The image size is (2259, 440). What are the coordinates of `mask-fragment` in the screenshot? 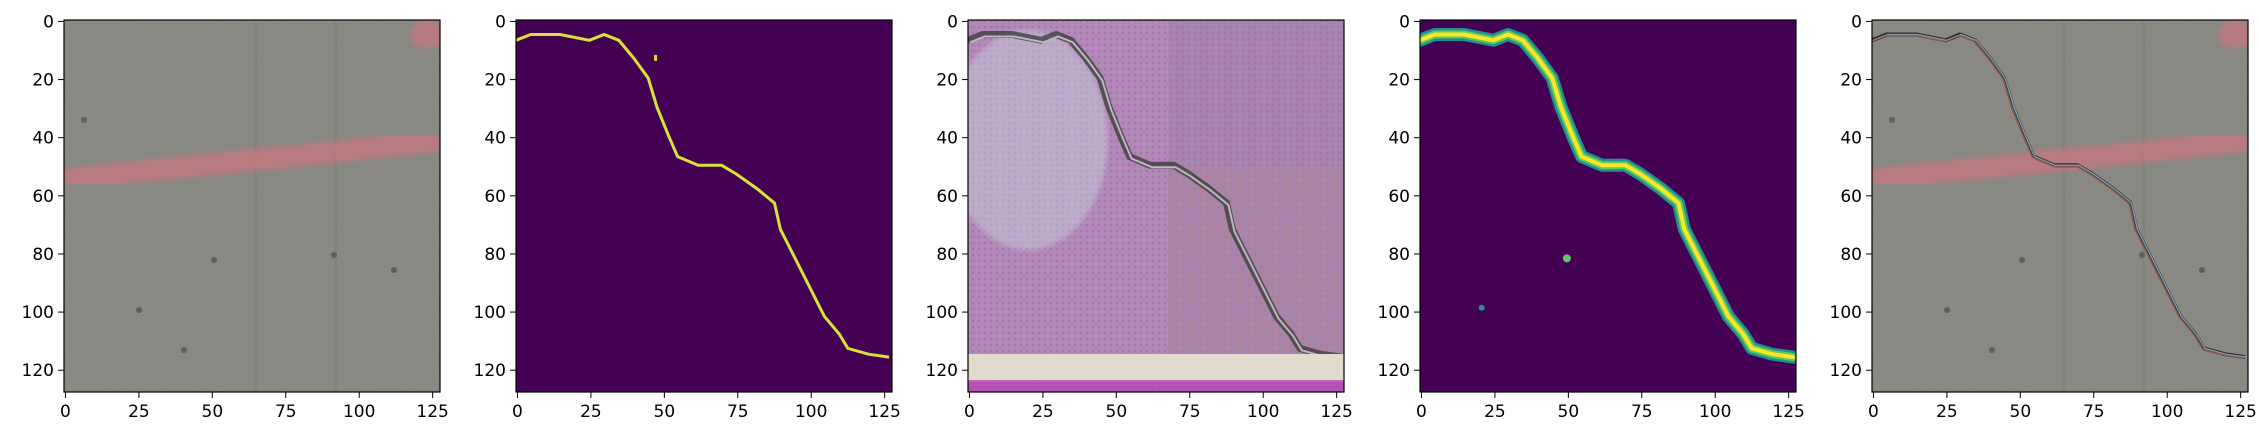 It's located at (656, 57).